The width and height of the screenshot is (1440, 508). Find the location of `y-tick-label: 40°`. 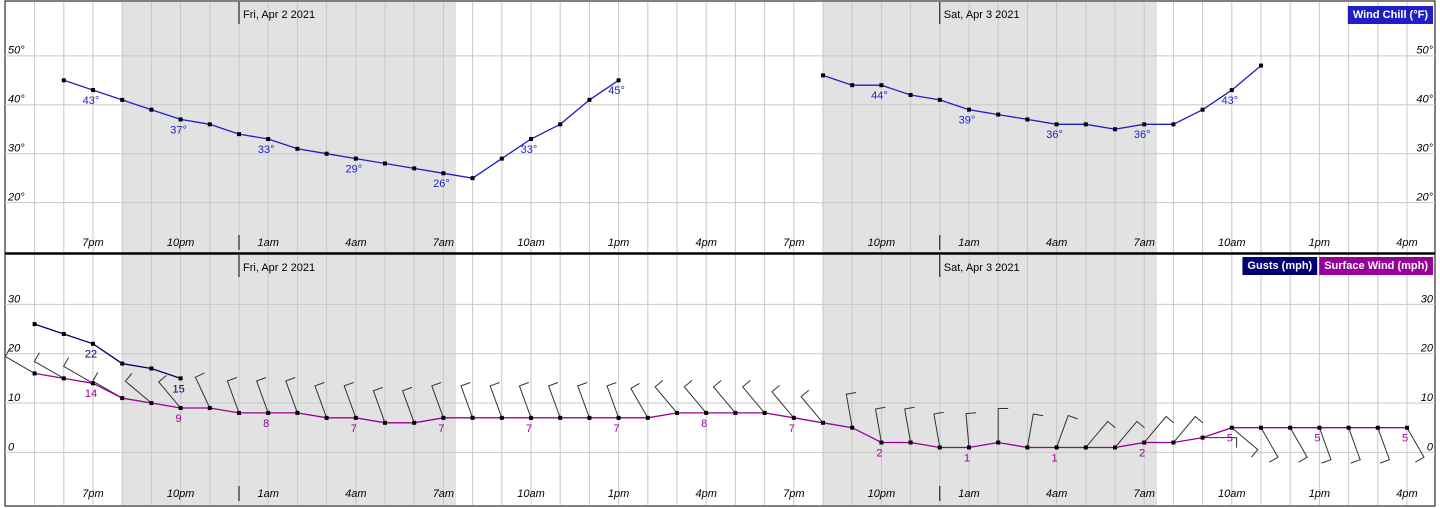

y-tick-label: 40° is located at coordinates (1424, 100).